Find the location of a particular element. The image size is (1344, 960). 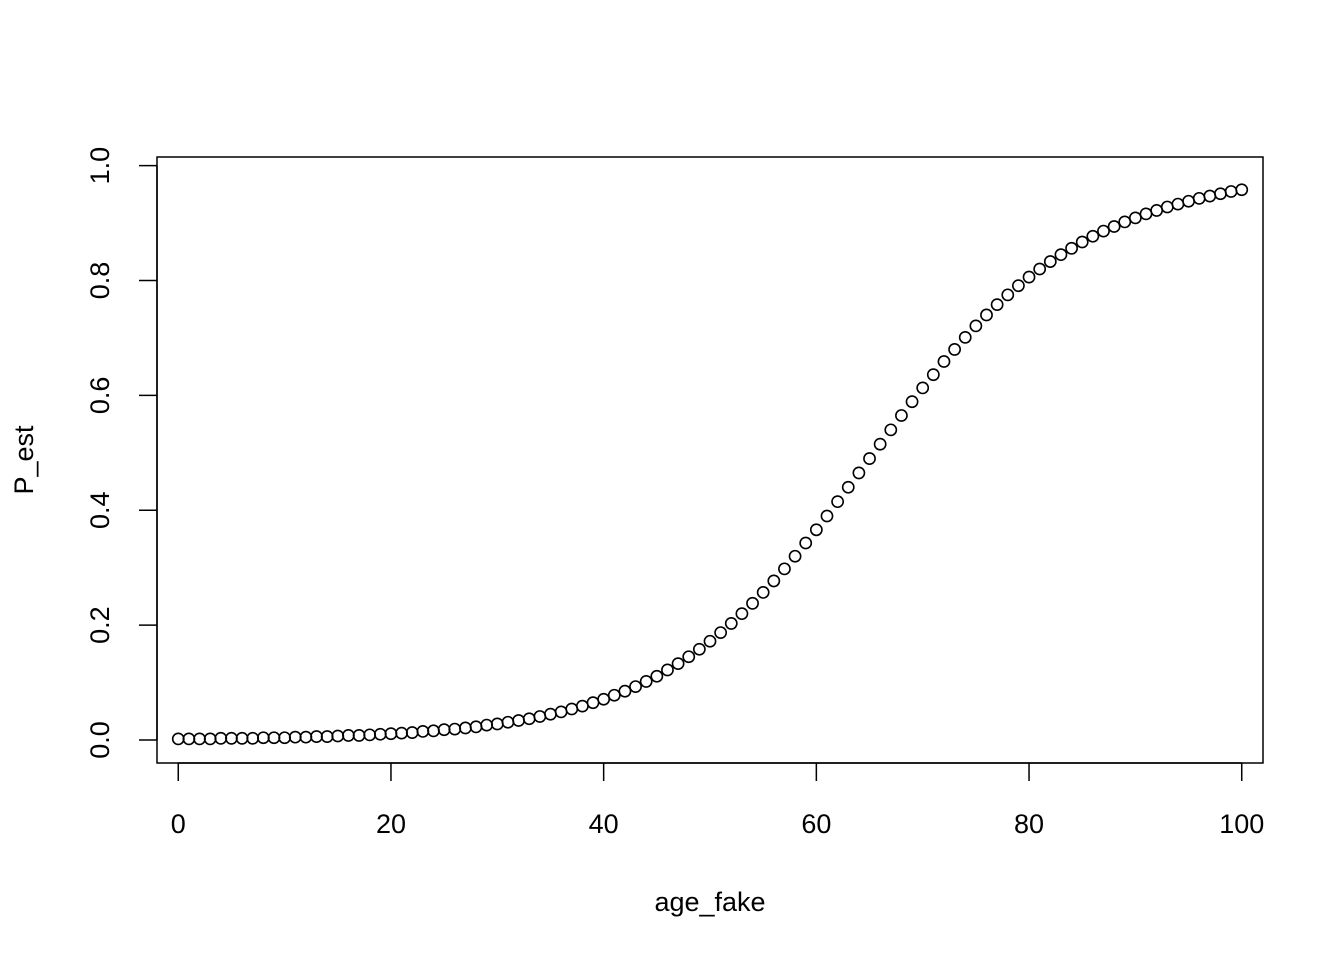

x-tick-label: 60 is located at coordinates (816, 824).